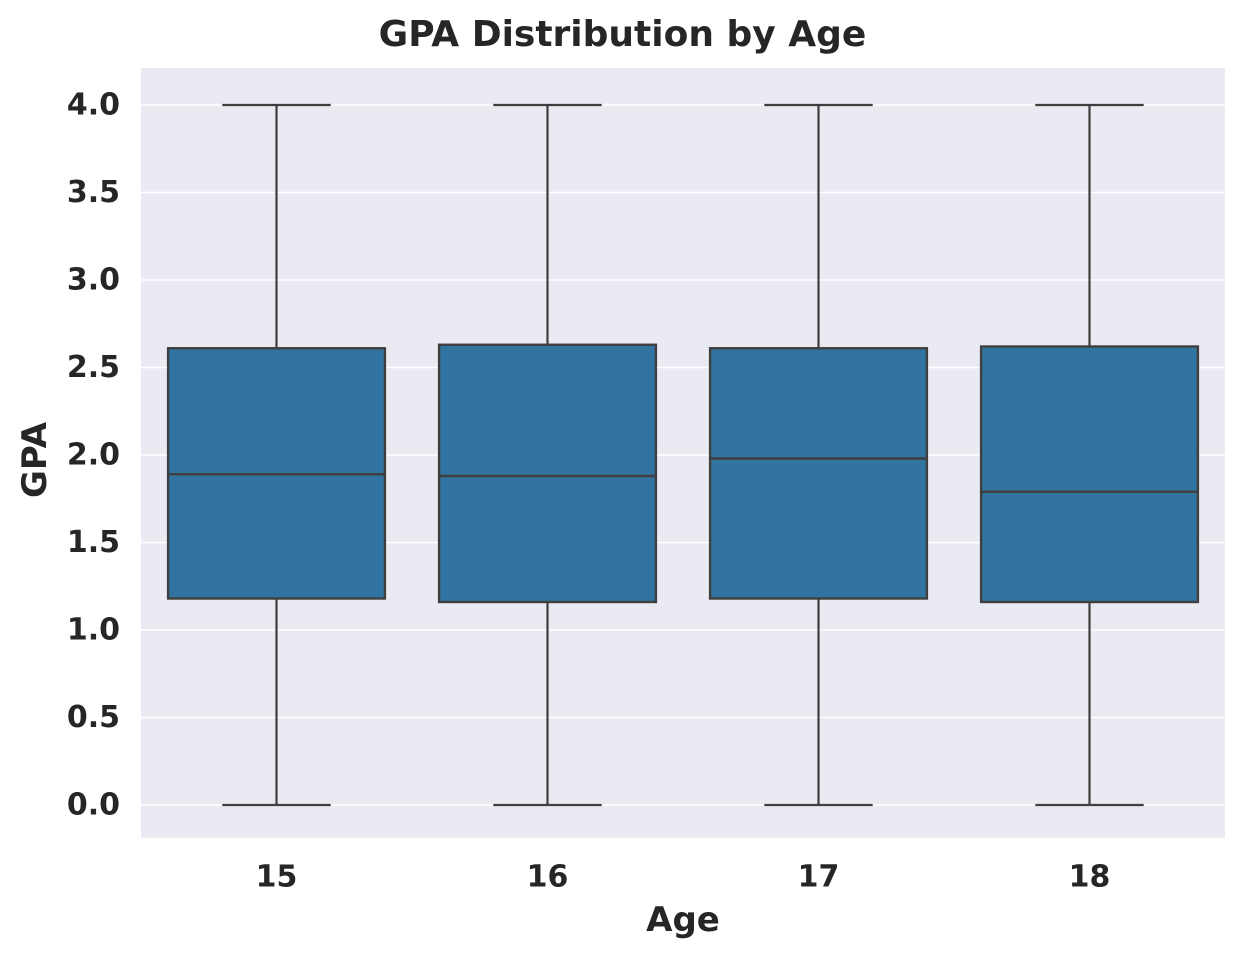 This screenshot has height=963, width=1245. What do you see at coordinates (93, 542) in the screenshot?
I see `y-tick-label: 1.5` at bounding box center [93, 542].